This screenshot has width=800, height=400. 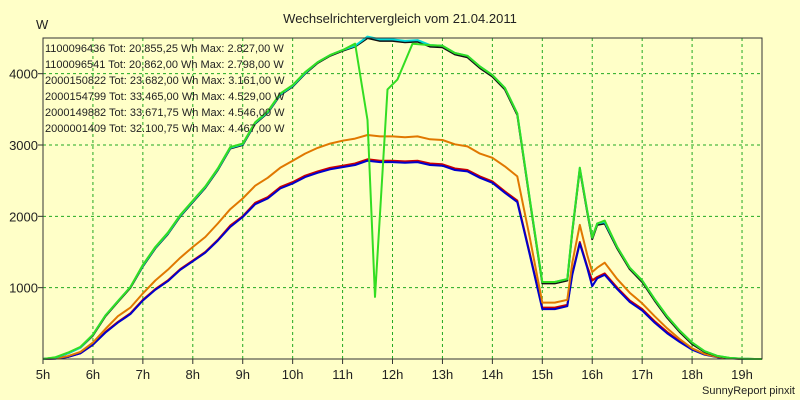 I want to click on x-tick-label-12: 17h, so click(x=642, y=374).